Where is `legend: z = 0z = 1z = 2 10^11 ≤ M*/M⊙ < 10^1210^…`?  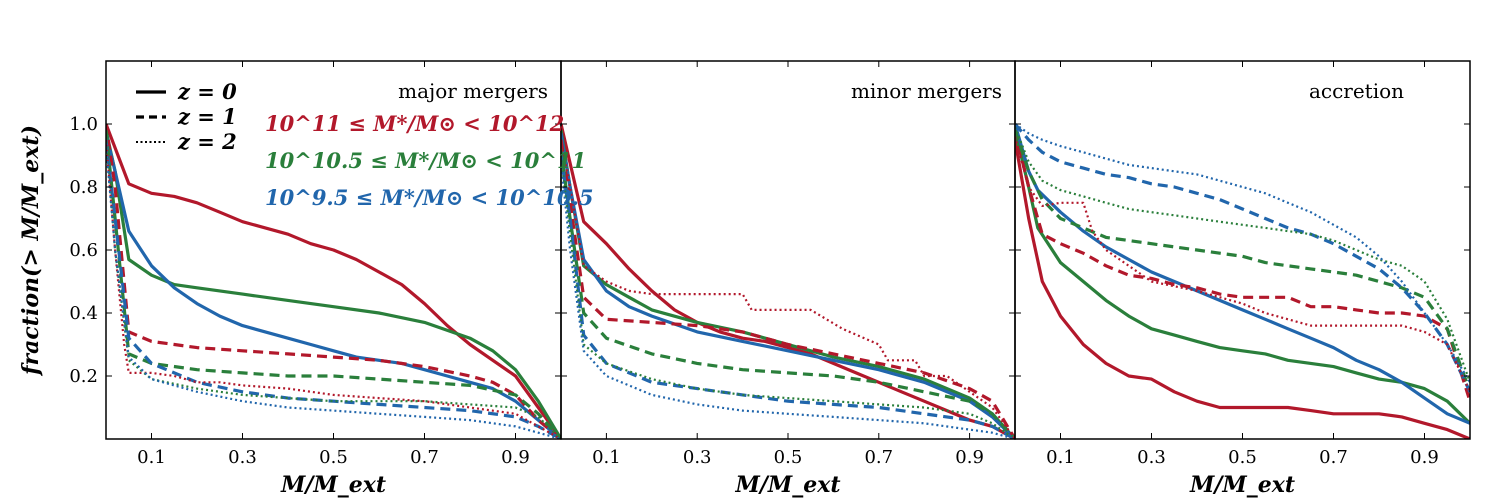
legend: z = 0z = 1z = 2 10^11 ≤ M*/M⊙ < 10^1210^… is located at coordinates (365, 144).